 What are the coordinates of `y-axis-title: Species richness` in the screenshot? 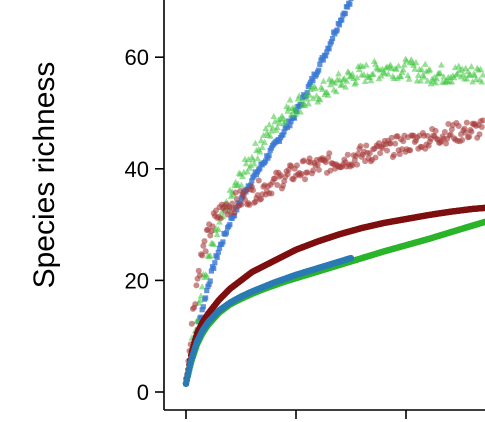 It's located at (44, 175).